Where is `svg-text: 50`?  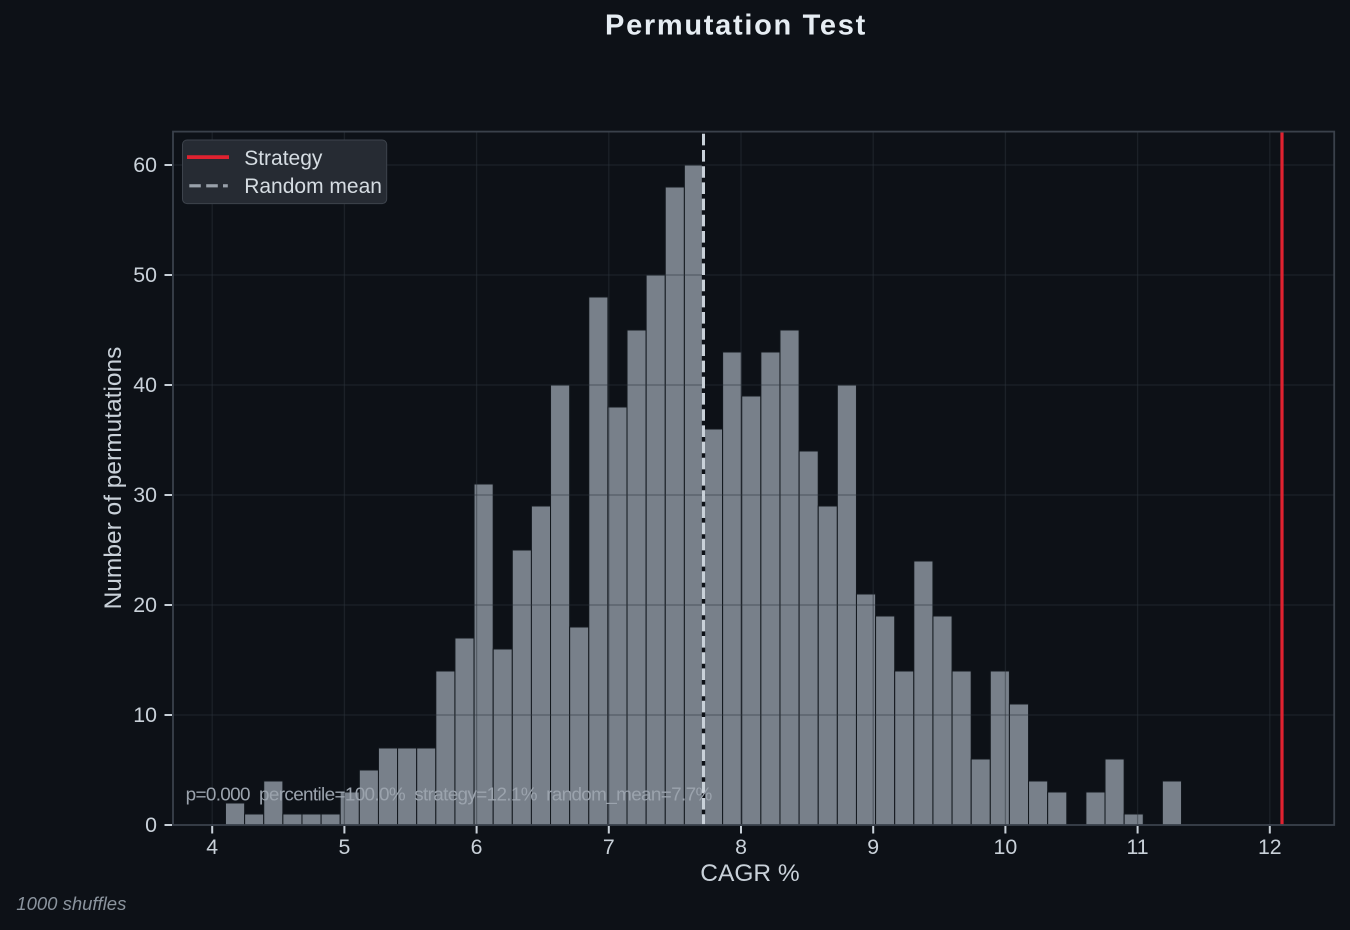 svg-text: 50 is located at coordinates (145, 275).